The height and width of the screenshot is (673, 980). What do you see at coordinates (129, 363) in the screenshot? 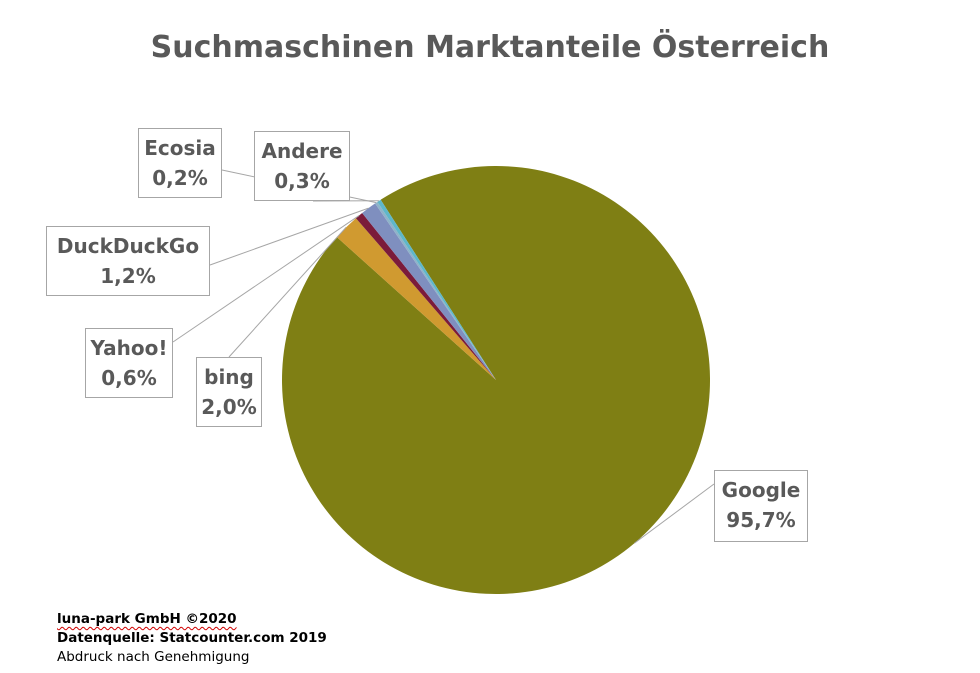
I see `data-label-yahoo: Yahoo! 0,6%` at bounding box center [129, 363].